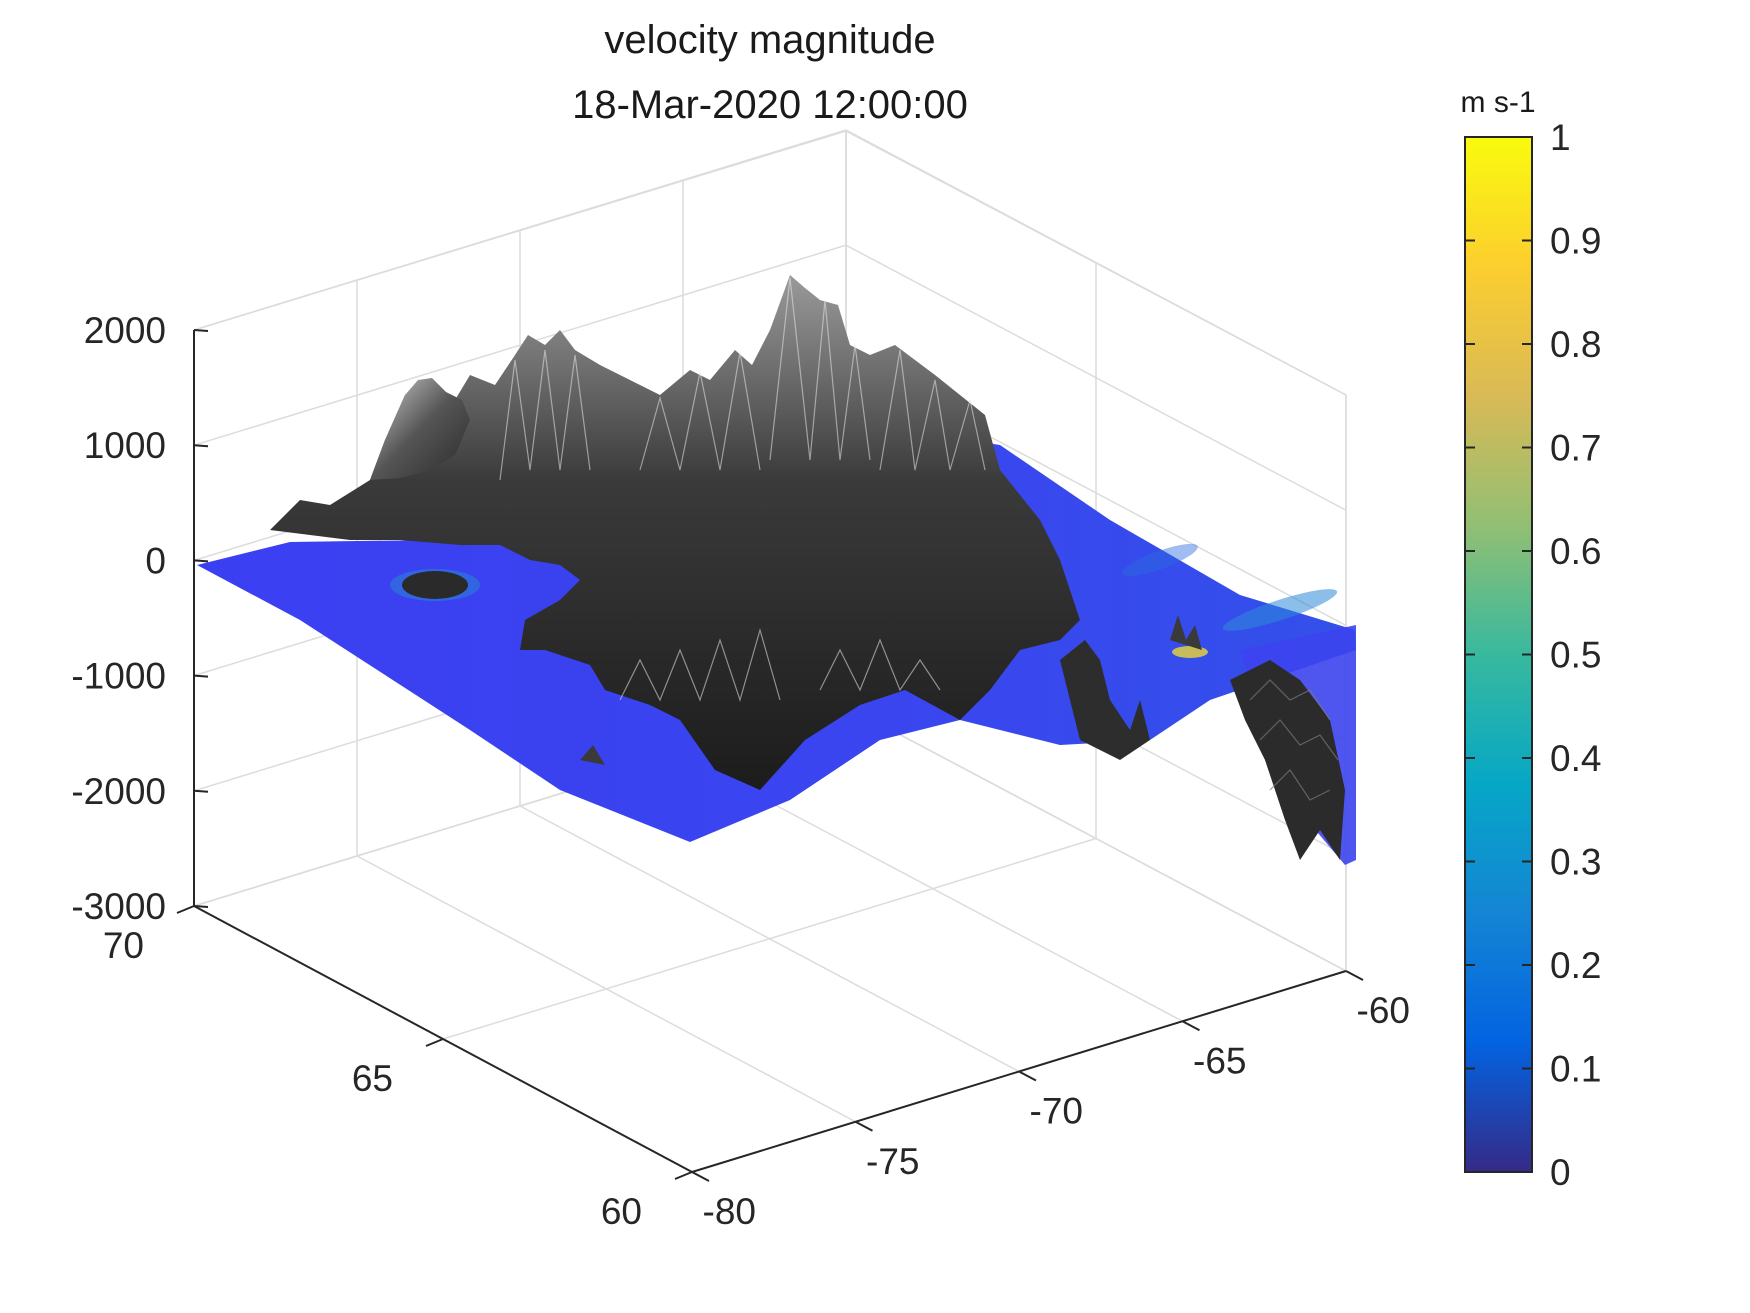 The width and height of the screenshot is (1750, 1313). I want to click on y-tick-label: 65, so click(372, 1078).